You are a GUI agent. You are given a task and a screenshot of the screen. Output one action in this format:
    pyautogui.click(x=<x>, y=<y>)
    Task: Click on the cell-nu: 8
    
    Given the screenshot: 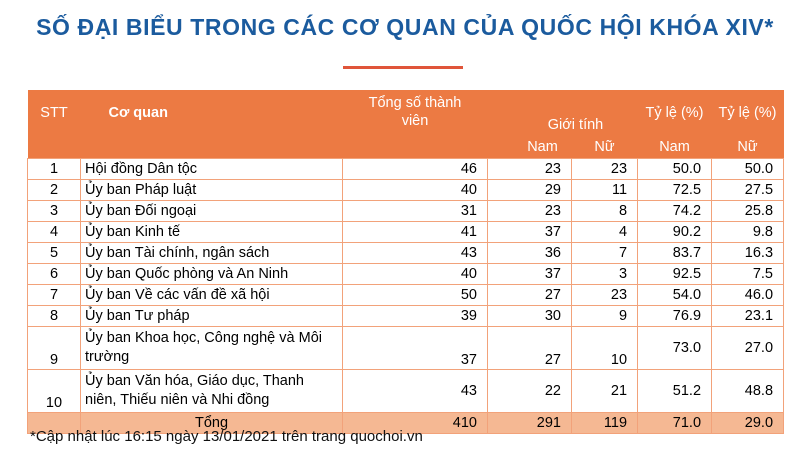 What is the action you would take?
    pyautogui.click(x=604, y=210)
    